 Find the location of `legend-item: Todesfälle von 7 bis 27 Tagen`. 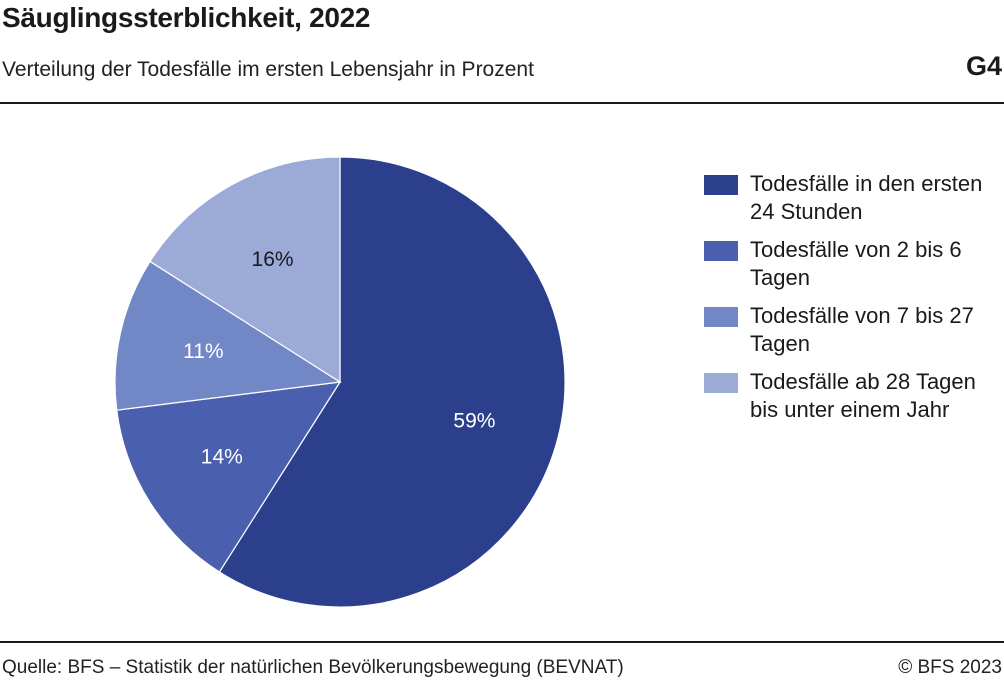

legend-item: Todesfälle von 7 bis 27 Tagen is located at coordinates (854, 330).